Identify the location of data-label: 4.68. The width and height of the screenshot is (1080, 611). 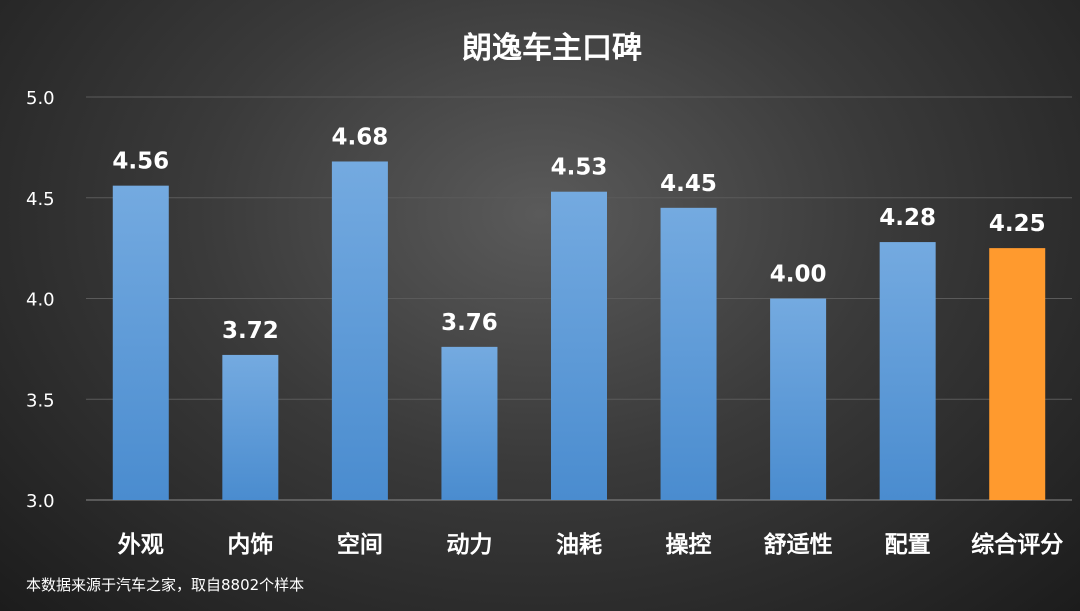
(360, 137).